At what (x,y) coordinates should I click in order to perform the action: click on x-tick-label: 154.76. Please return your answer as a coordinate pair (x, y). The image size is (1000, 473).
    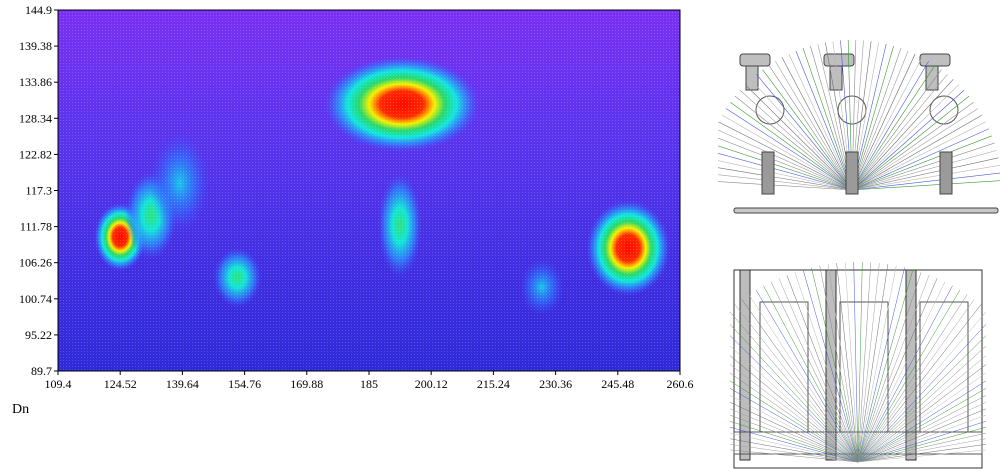
    Looking at the image, I should click on (244, 384).